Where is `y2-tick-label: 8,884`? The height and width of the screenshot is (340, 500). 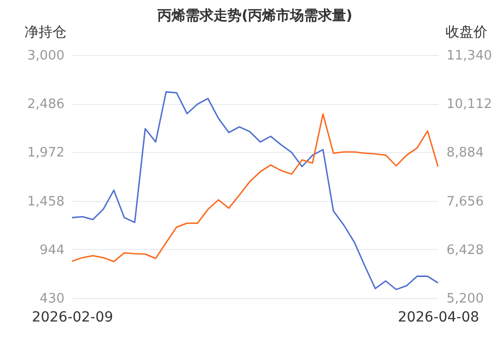 y2-tick-label: 8,884 is located at coordinates (465, 153).